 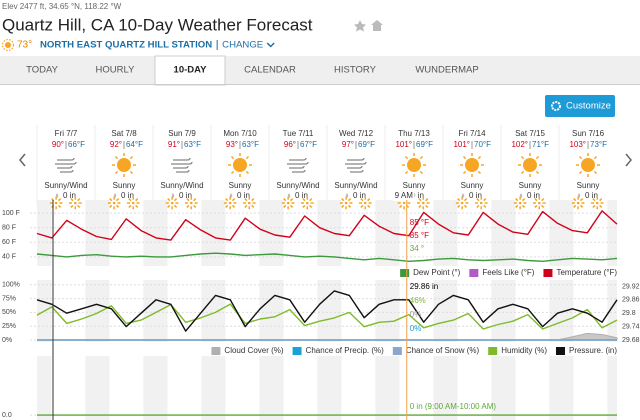 I want to click on precip: 0 in, so click(x=69, y=195).